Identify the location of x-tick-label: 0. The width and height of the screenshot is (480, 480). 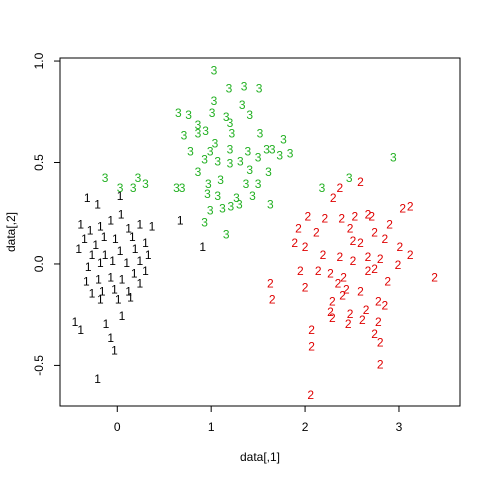
(117, 427).